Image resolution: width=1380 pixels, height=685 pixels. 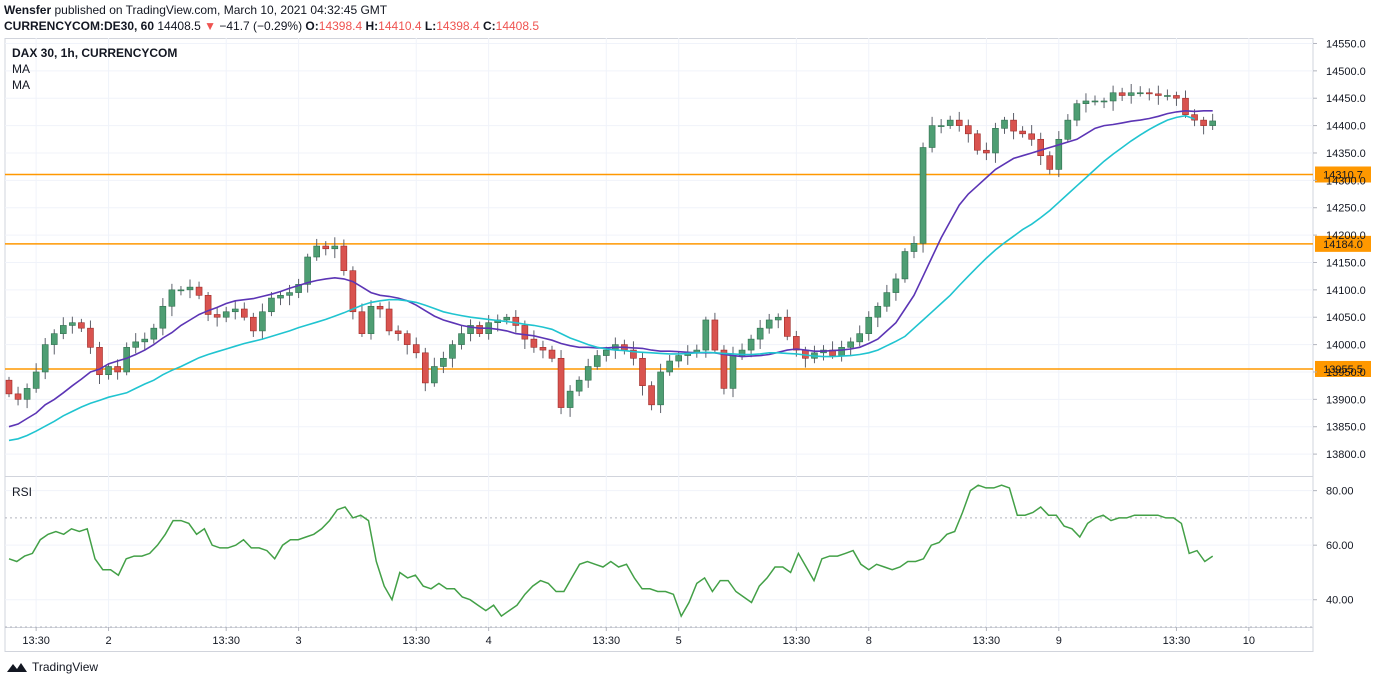 I want to click on brand-name: TradingView, so click(x=65, y=667).